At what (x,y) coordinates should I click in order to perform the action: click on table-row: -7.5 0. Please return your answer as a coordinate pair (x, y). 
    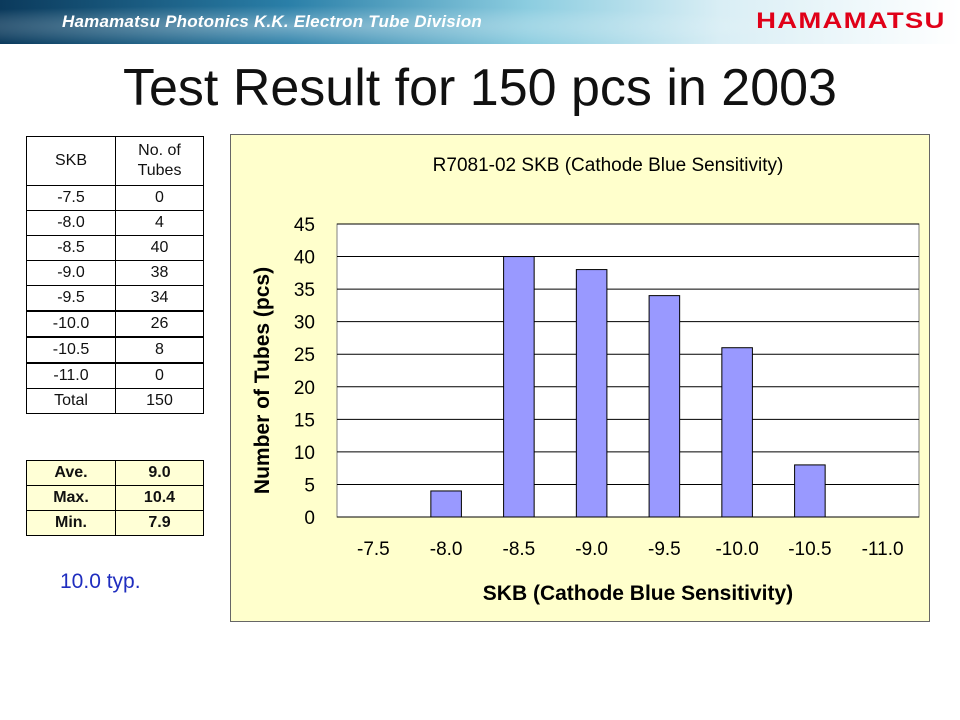
    Looking at the image, I should click on (115, 198).